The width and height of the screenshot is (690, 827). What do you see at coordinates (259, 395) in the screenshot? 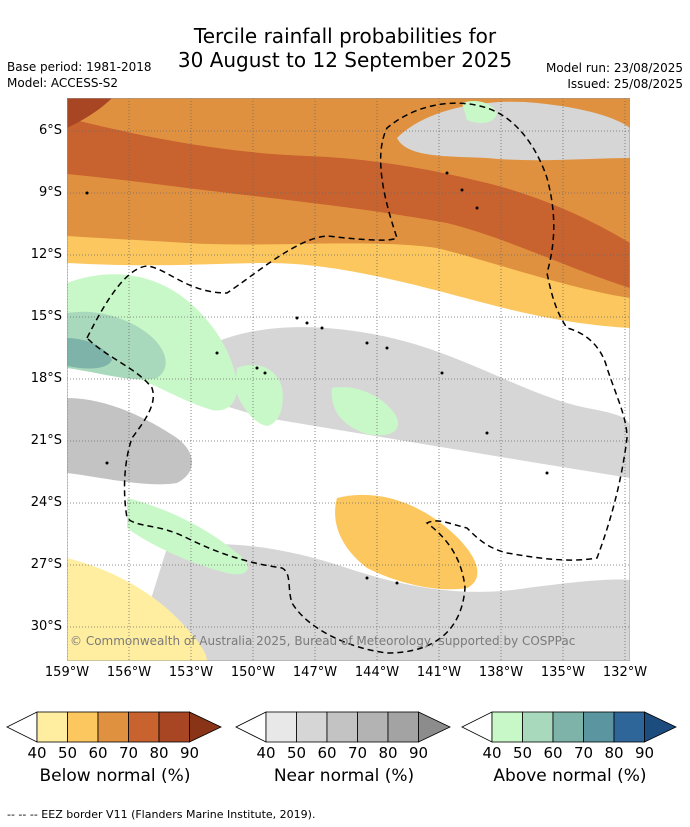
I see `above-normal-patch-center` at bounding box center [259, 395].